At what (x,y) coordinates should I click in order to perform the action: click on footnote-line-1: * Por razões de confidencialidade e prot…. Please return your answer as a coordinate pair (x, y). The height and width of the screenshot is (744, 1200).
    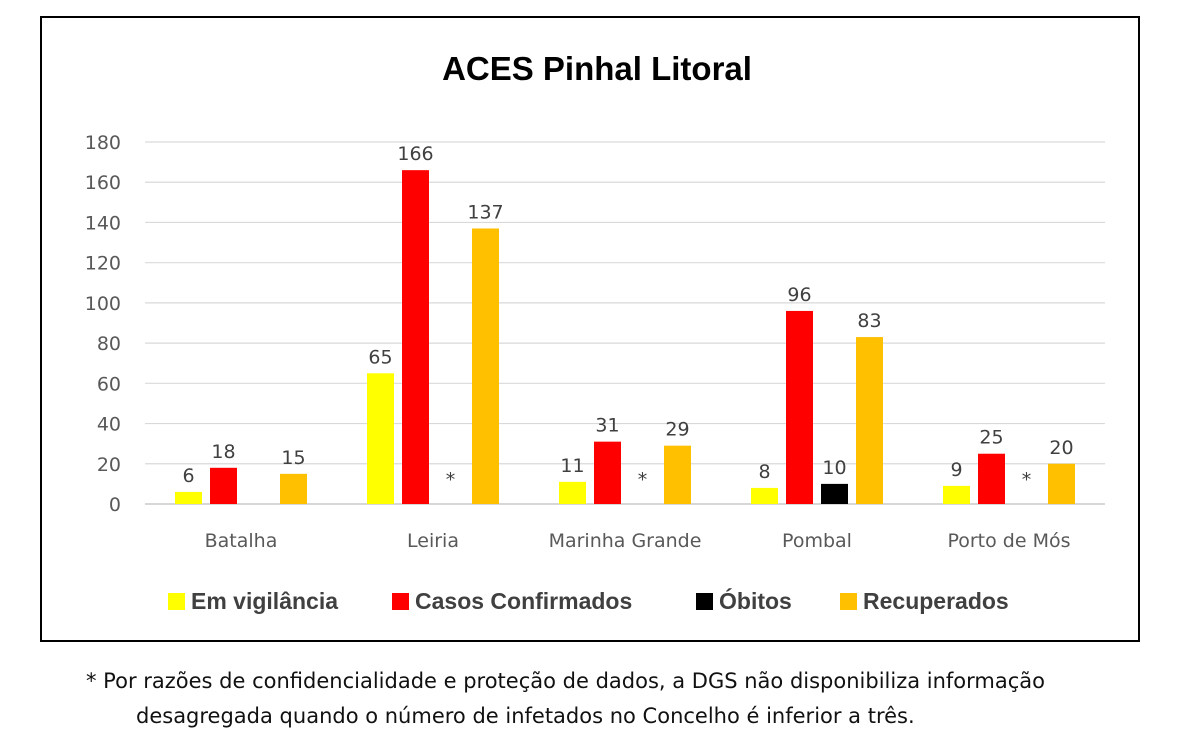
    Looking at the image, I should click on (566, 681).